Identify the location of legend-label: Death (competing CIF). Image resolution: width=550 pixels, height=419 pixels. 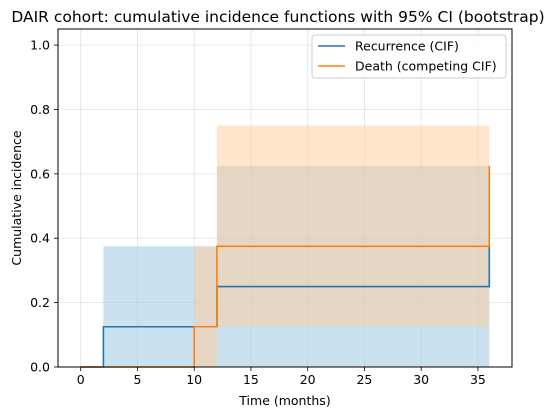
(426, 66).